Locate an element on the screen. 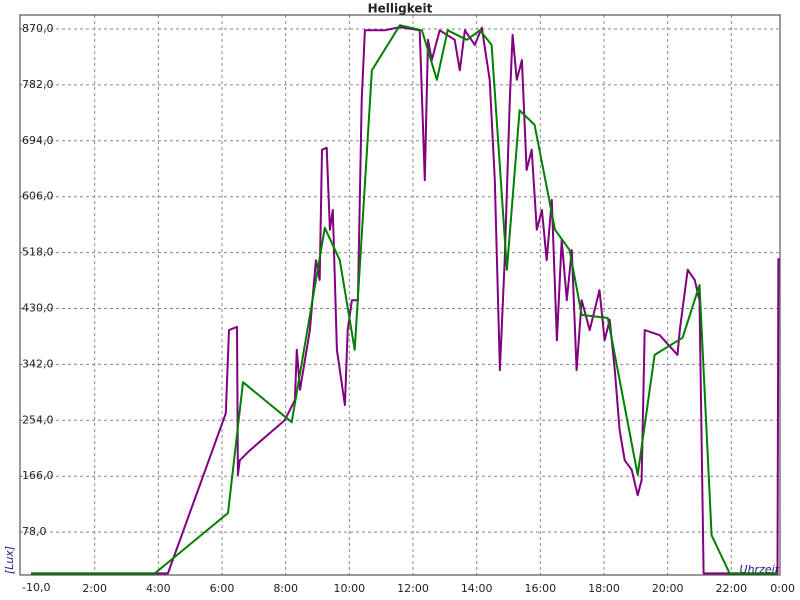 This screenshot has height=600, width=800. y-tick-label: 166,0 is located at coordinates (38, 475).